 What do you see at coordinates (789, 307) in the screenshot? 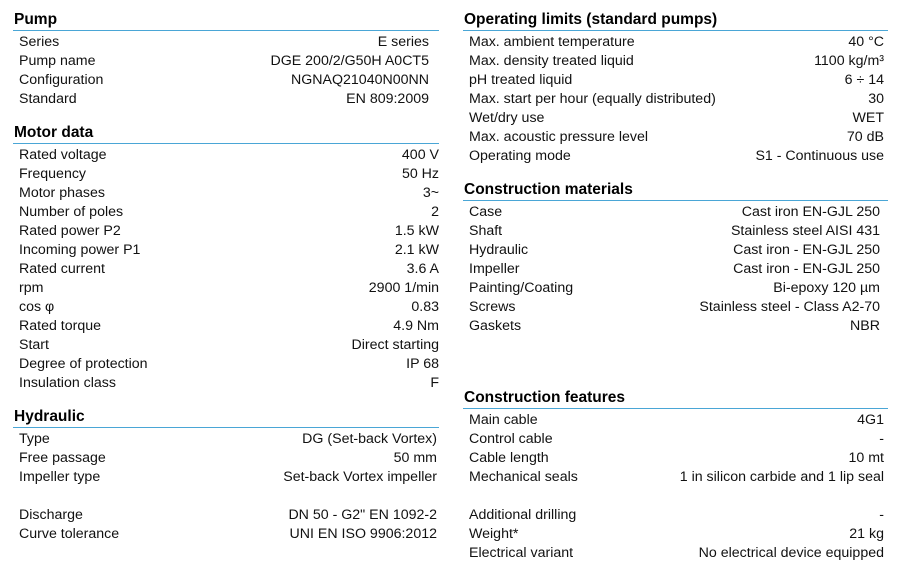
I see `spec-value: Stainless steel - Class A2-70` at bounding box center [789, 307].